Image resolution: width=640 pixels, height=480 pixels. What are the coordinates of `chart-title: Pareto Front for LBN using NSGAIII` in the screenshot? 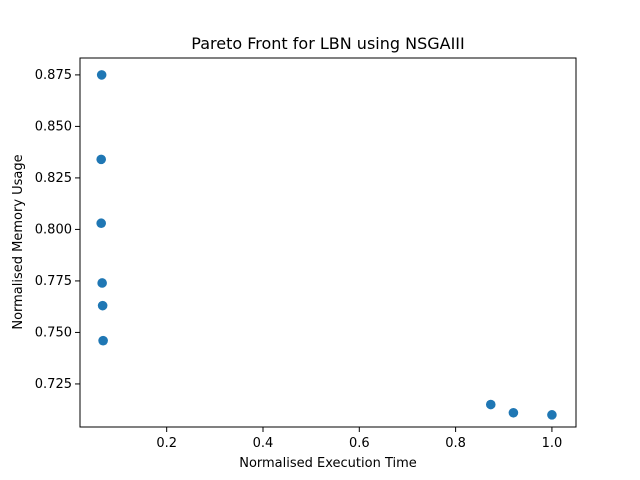 It's located at (327, 43).